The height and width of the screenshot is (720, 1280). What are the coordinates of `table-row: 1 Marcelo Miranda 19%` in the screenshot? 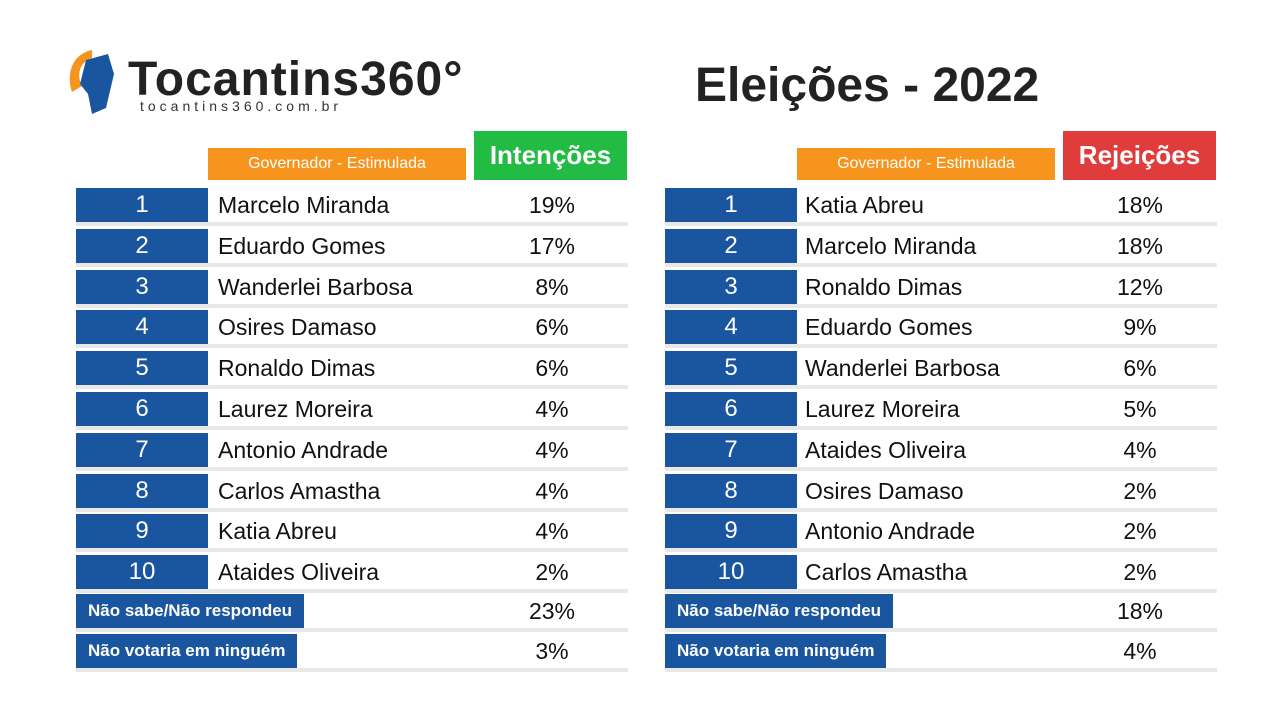 It's located at (352, 207).